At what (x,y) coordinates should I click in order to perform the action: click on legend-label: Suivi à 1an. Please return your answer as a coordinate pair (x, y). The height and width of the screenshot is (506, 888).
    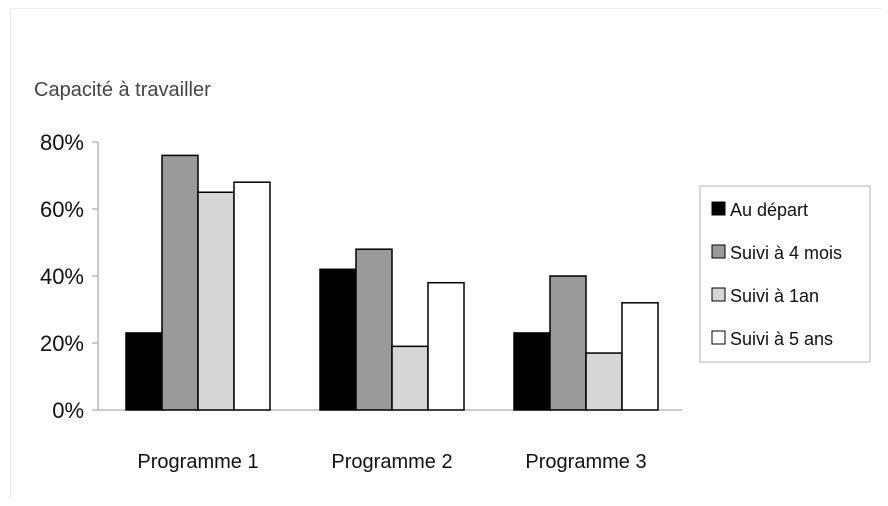
    Looking at the image, I should click on (774, 296).